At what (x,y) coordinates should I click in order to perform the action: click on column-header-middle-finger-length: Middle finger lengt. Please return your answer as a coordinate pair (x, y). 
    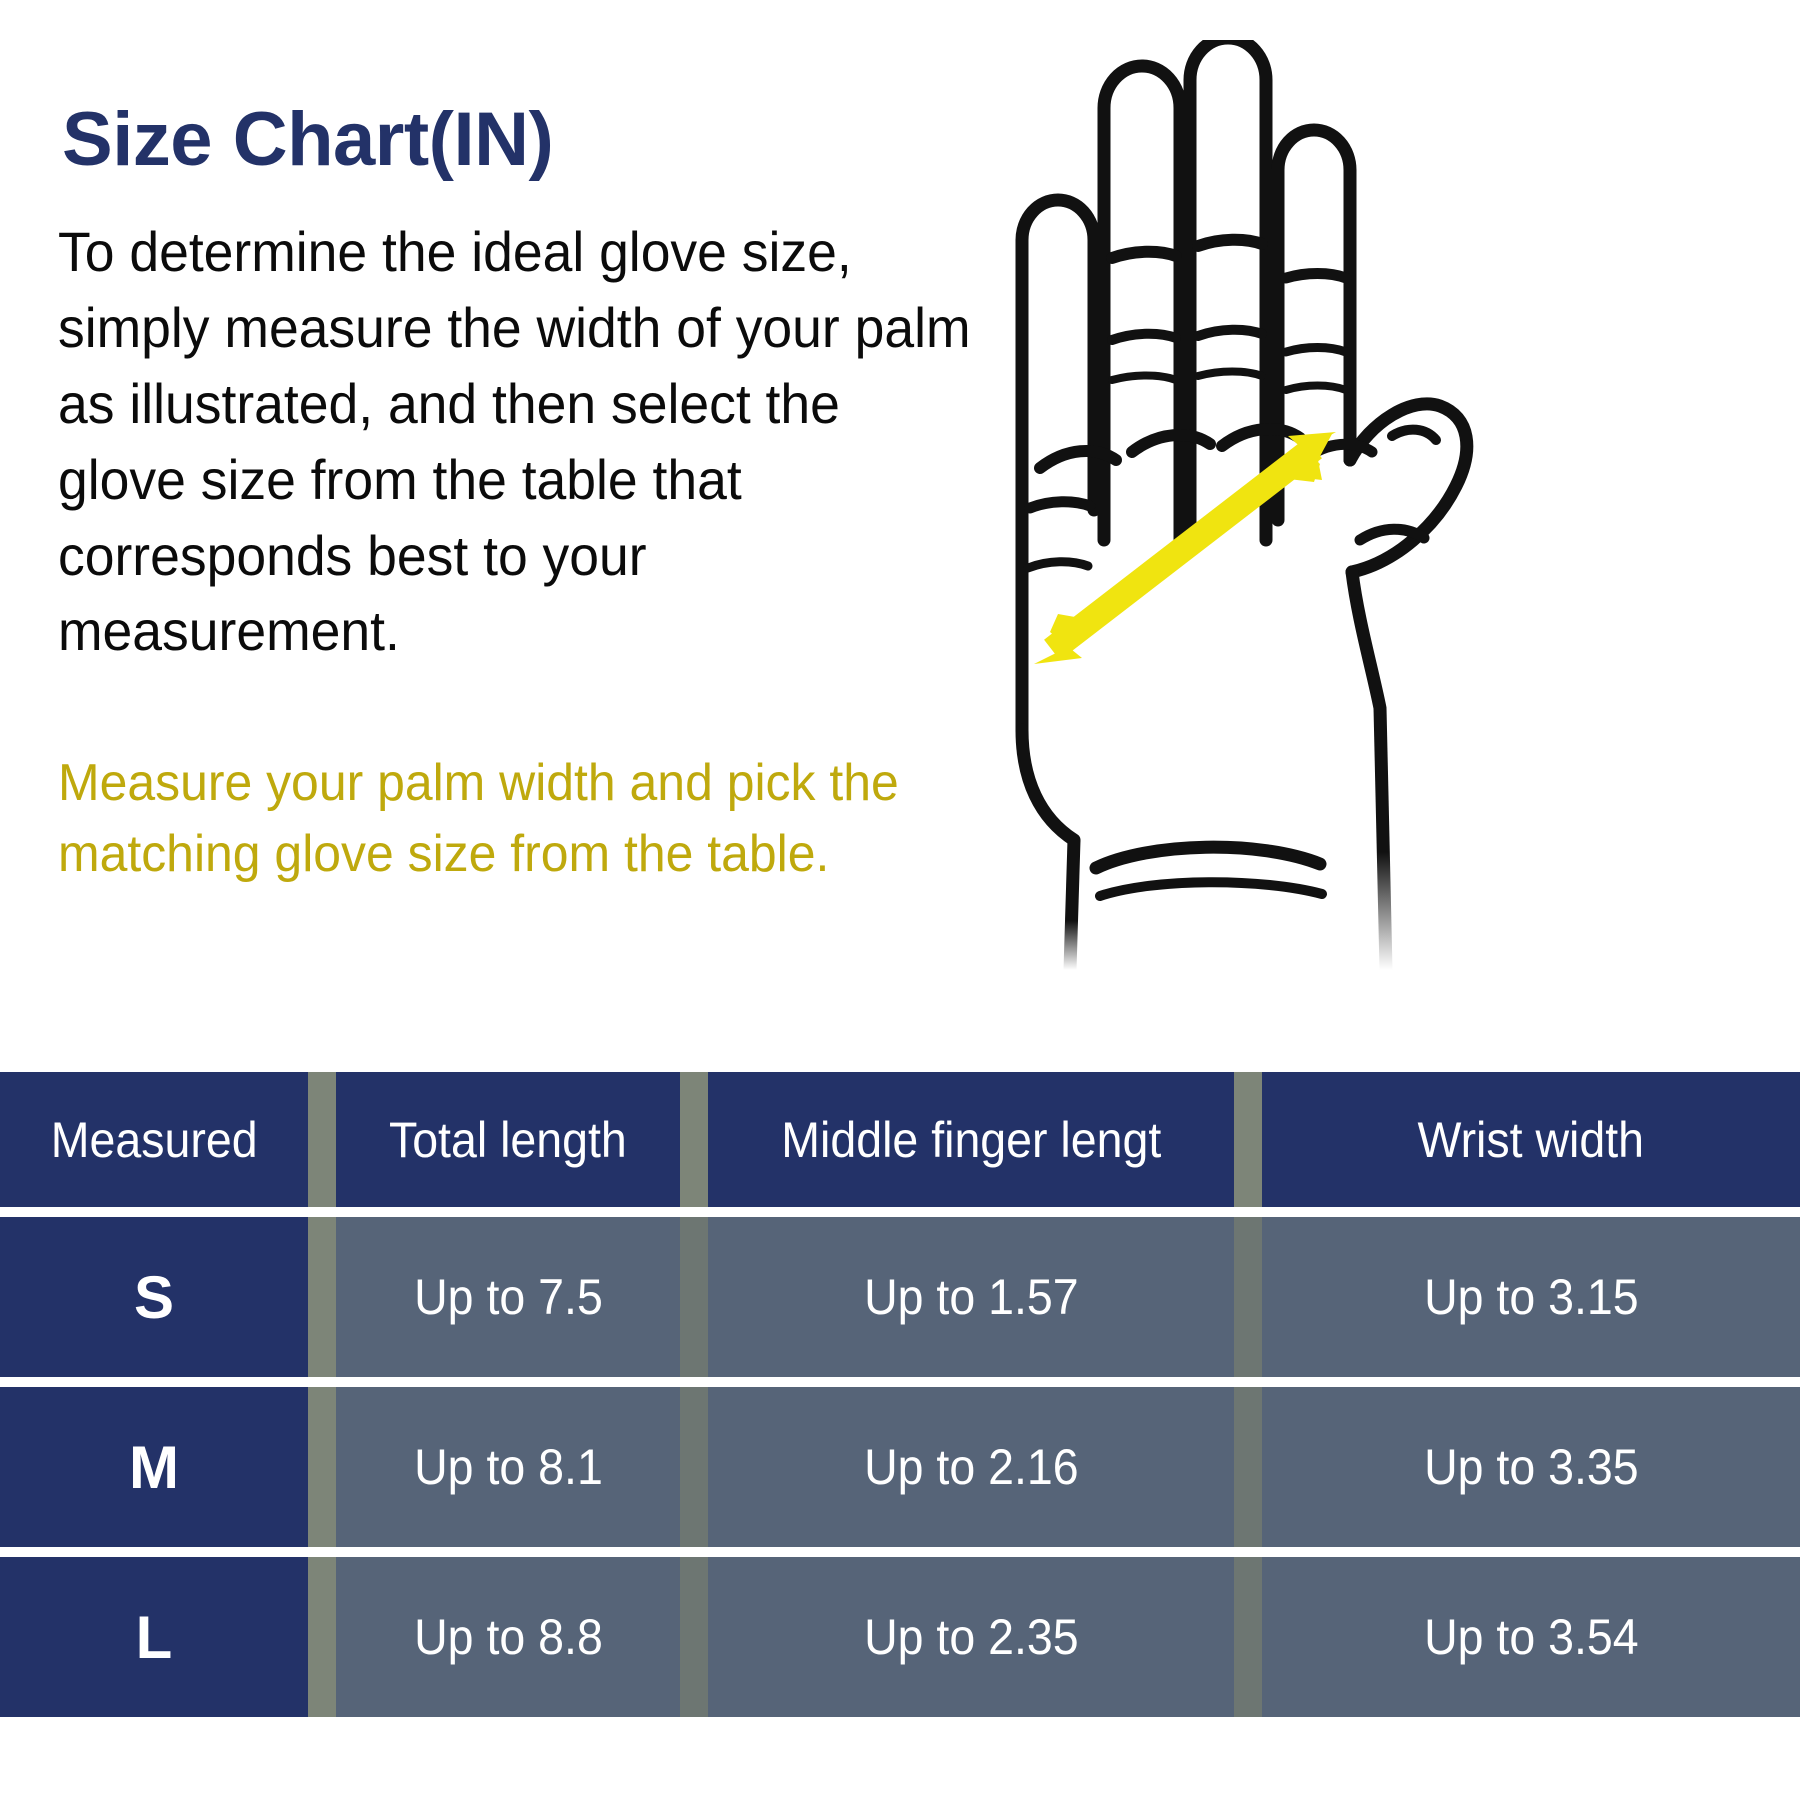
    Looking at the image, I should click on (971, 1139).